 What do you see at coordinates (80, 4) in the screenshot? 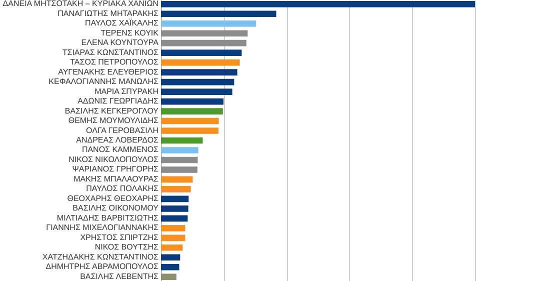
I see `y-tick-label: ΔΑΝΕΙΑ ΜΗΤΣΟΤΑΚΗ – ΚΥΡΙΑΚΑ ΧΑΝΙΩΝ` at bounding box center [80, 4].